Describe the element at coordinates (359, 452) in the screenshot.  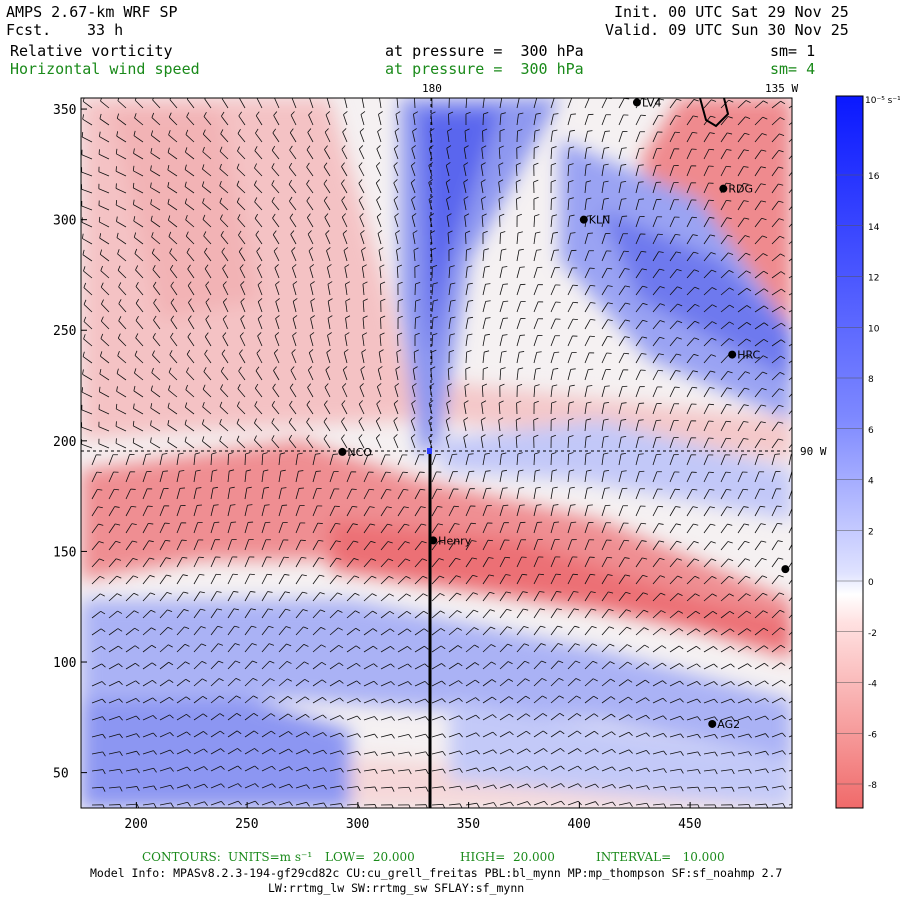
I see `station-label: NCO` at that location.